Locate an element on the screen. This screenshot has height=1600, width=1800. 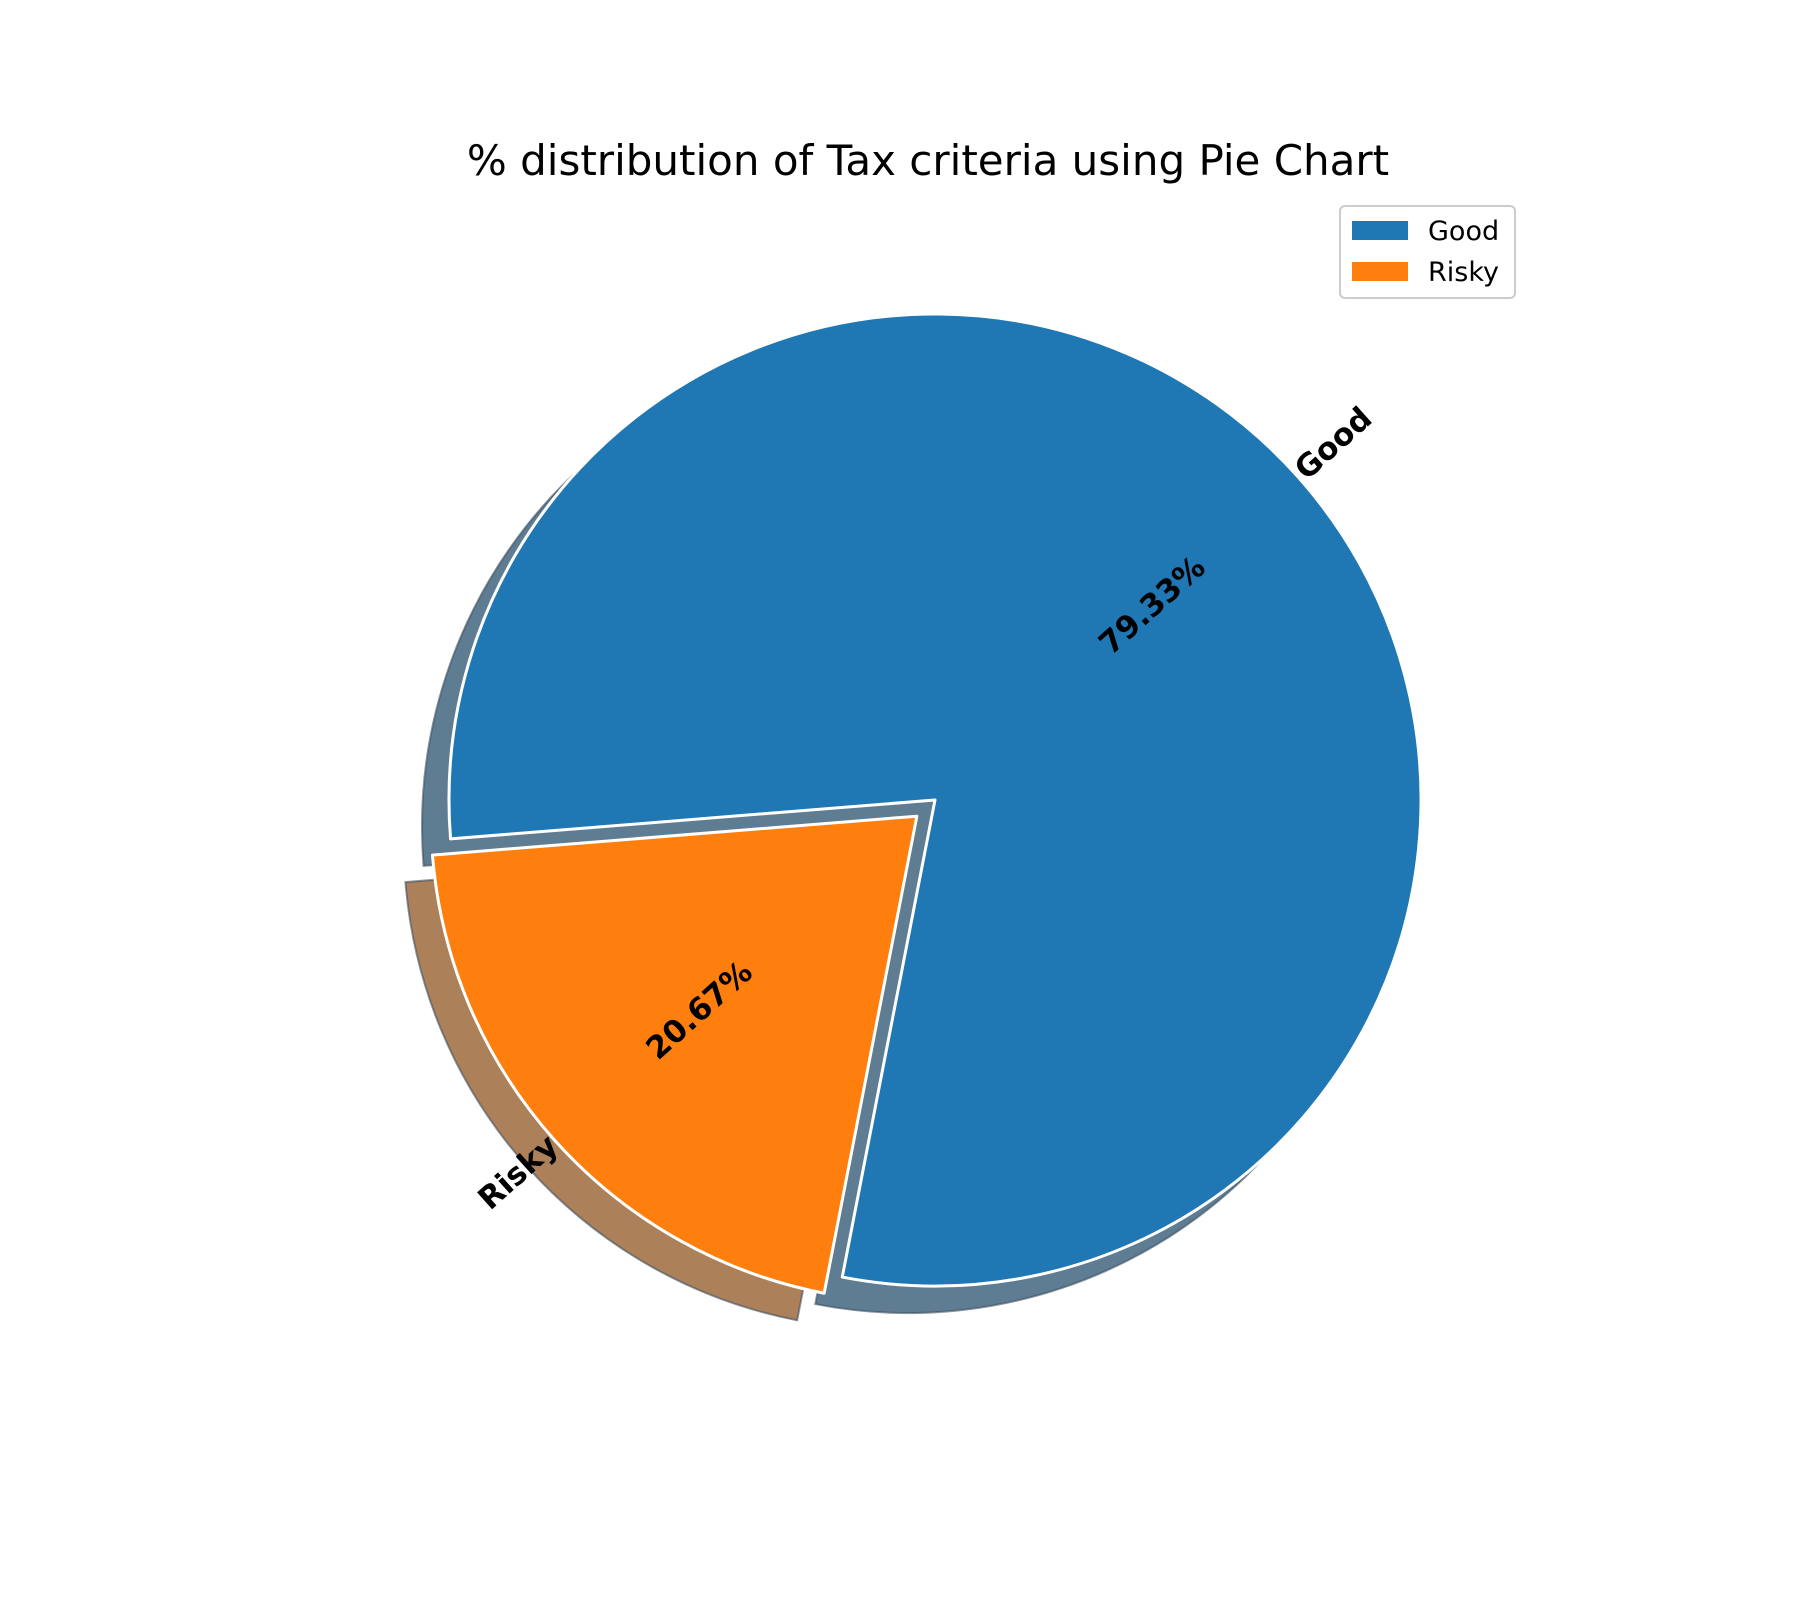
legend-swatch-risky is located at coordinates (1380, 271).